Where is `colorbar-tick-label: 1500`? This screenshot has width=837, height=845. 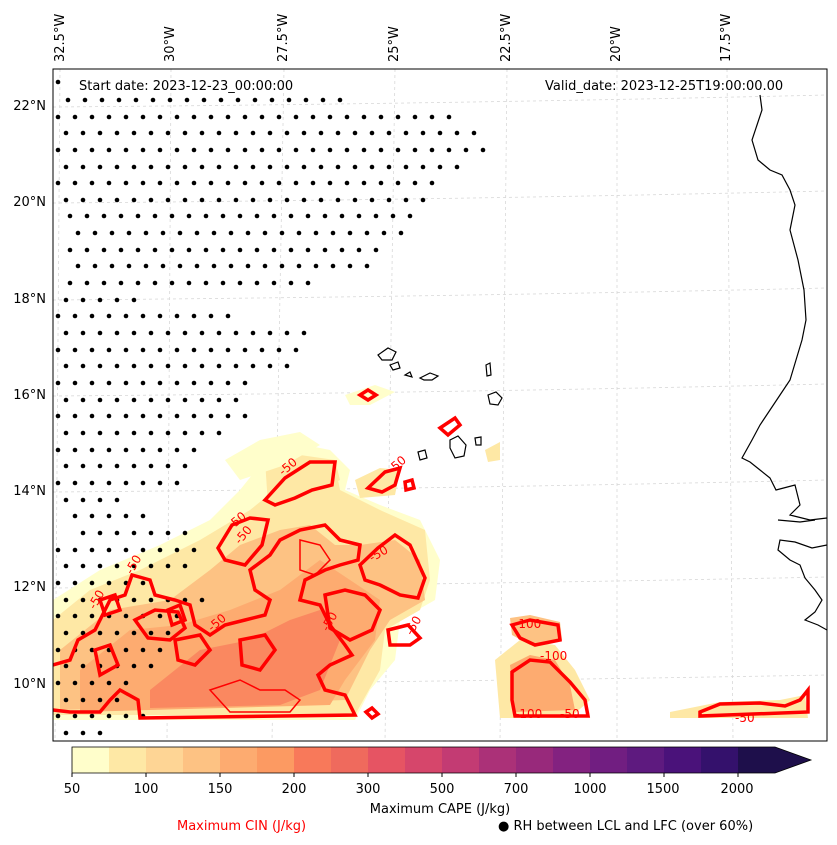 colorbar-tick-label: 1500 is located at coordinates (663, 789).